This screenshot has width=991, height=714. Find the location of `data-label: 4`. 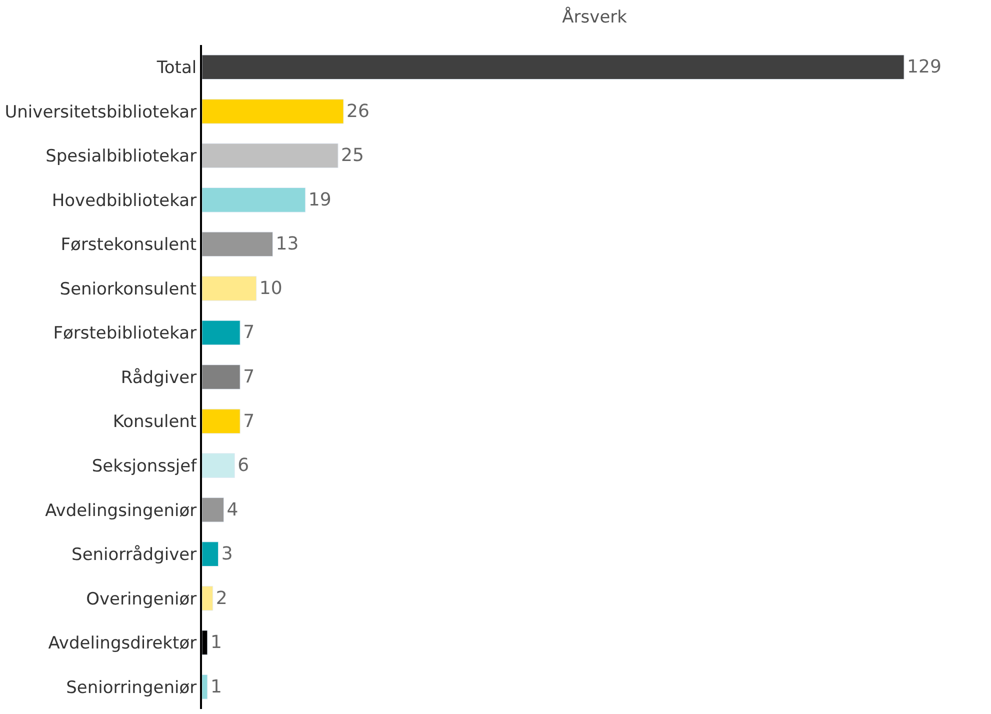

data-label: 4 is located at coordinates (232, 509).